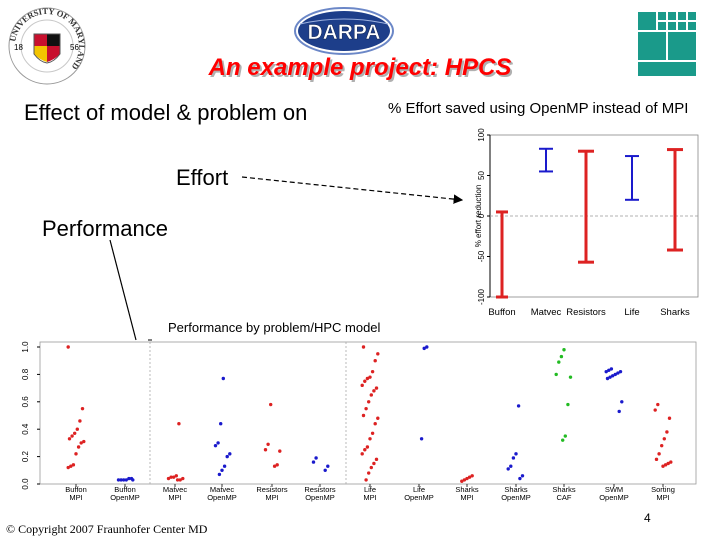  What do you see at coordinates (166, 112) in the screenshot?
I see `left-heading: Effect of model & problem on` at bounding box center [166, 112].